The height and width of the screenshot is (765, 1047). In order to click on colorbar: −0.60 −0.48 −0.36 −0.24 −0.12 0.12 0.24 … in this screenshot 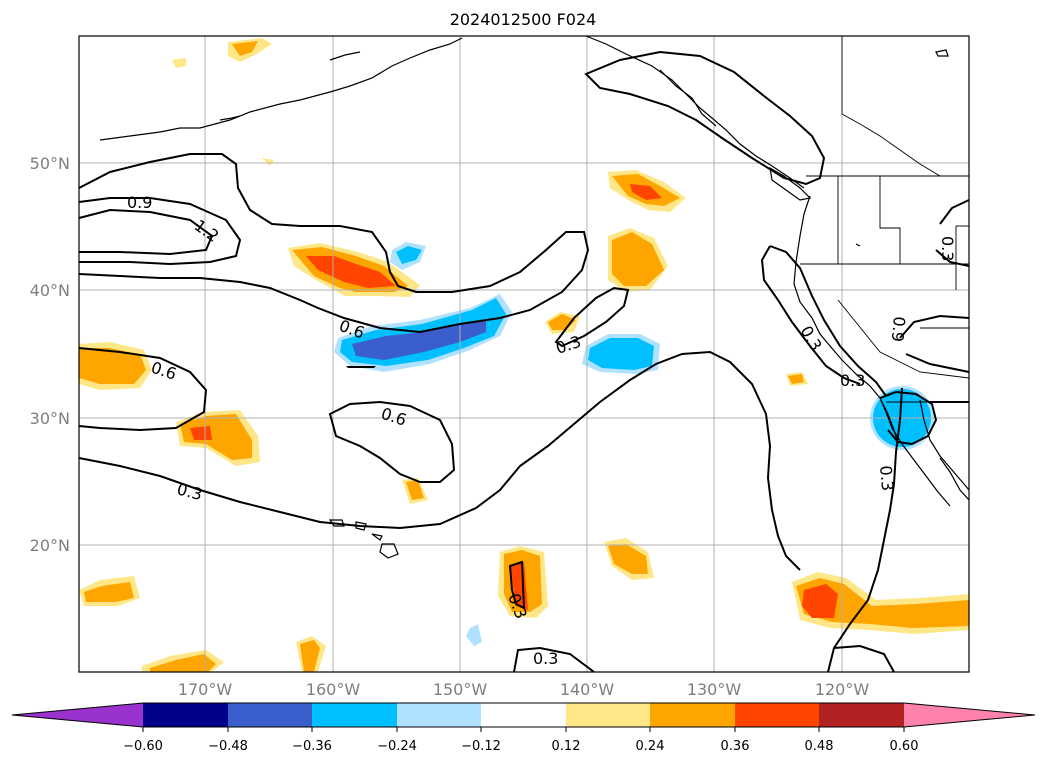, I will do `click(523, 728)`.